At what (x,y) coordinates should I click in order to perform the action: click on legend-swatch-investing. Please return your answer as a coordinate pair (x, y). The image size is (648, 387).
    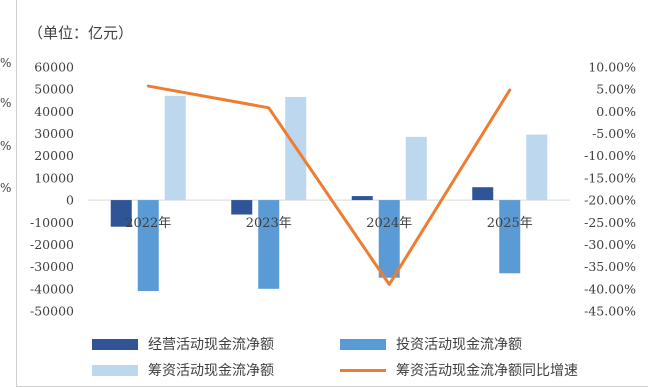
    Looking at the image, I should click on (363, 344).